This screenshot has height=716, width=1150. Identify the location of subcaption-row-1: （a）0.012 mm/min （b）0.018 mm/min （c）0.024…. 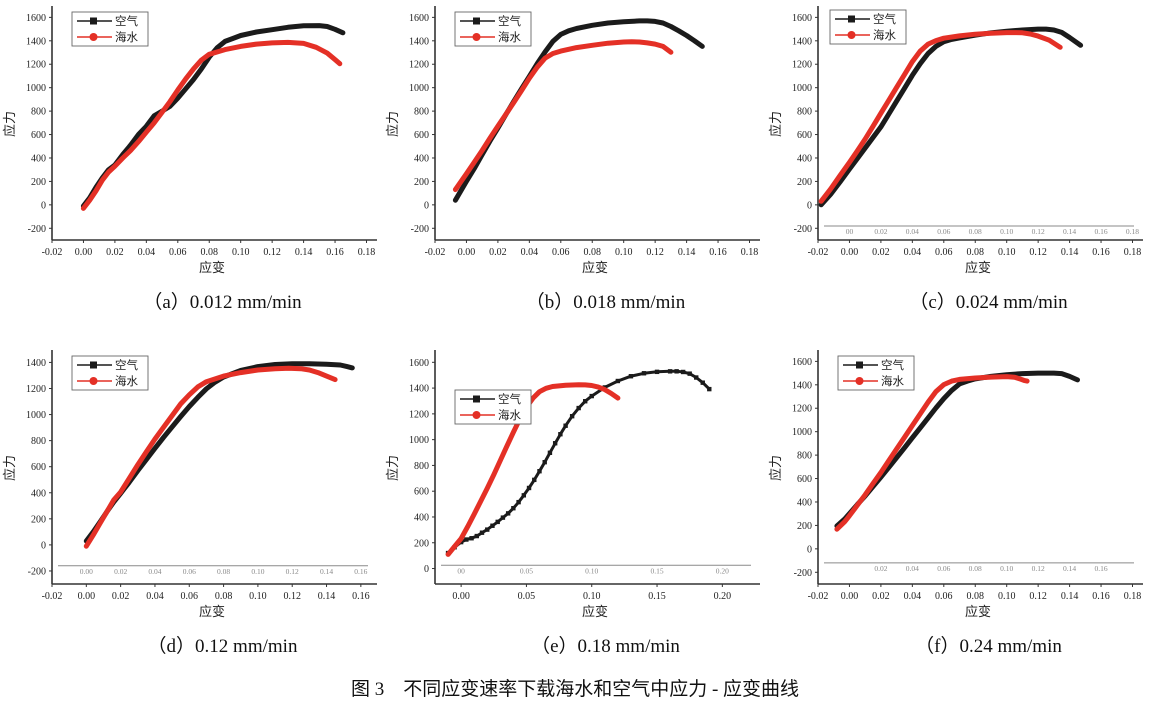
(575, 305).